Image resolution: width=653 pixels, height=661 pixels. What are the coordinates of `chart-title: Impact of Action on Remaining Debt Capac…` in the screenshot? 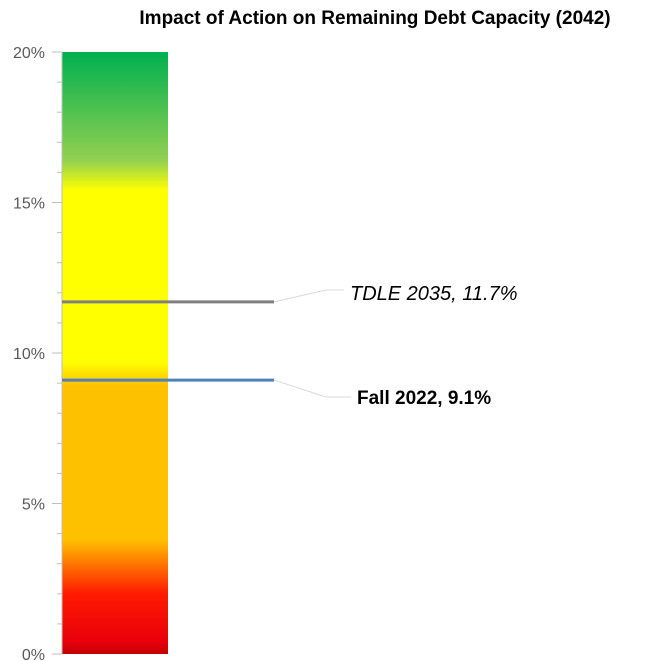 It's located at (374, 18).